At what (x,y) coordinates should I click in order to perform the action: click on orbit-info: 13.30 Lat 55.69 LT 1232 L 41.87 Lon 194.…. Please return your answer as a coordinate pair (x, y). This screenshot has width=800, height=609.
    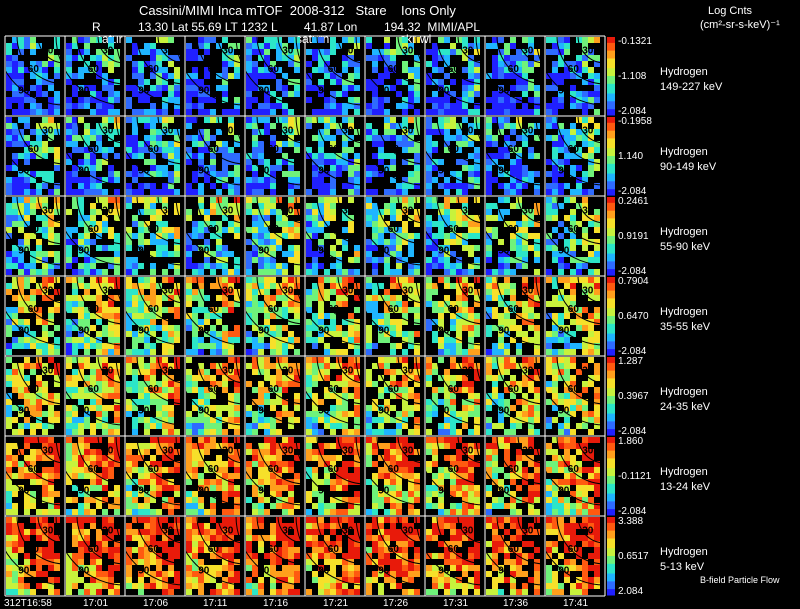
    Looking at the image, I should click on (309, 27).